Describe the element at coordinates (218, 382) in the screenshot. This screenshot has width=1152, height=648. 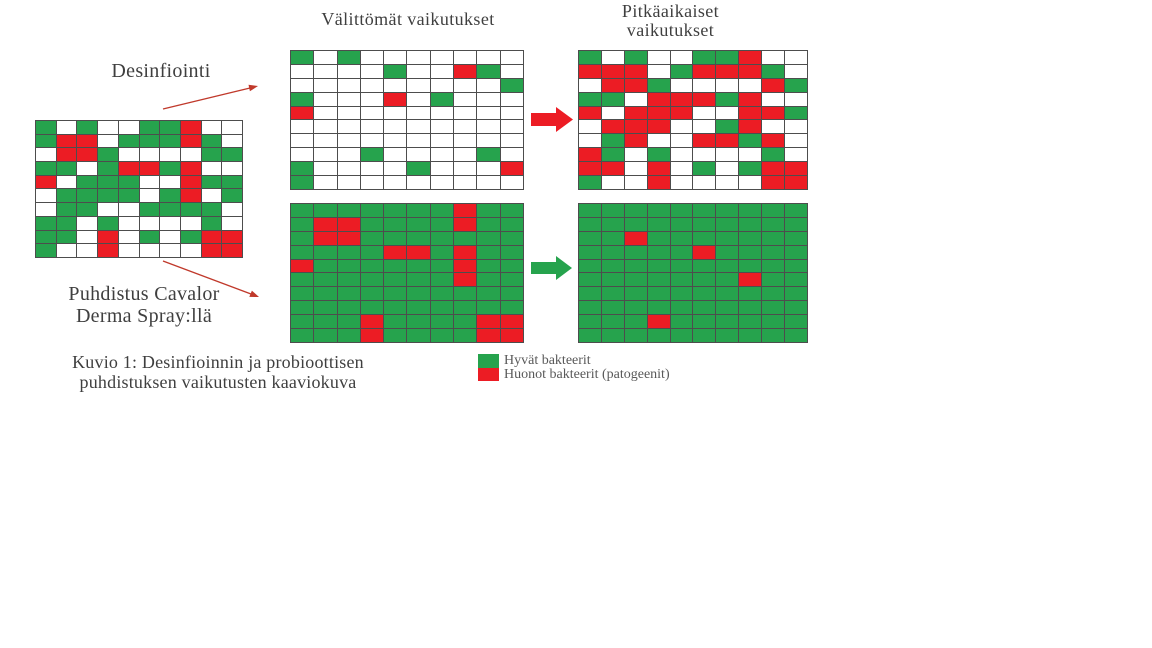
I see `figure-caption-line2: puhdistuksen vaikutusten kaaviokuva` at that location.